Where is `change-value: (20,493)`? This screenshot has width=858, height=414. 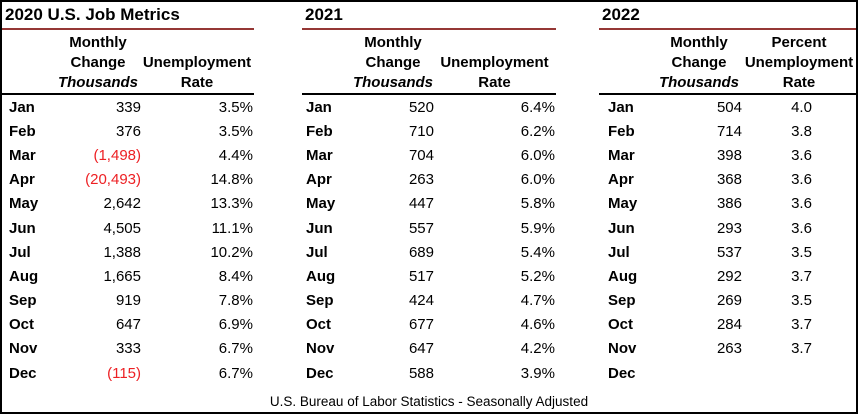
change-value: (20,493) is located at coordinates (113, 180).